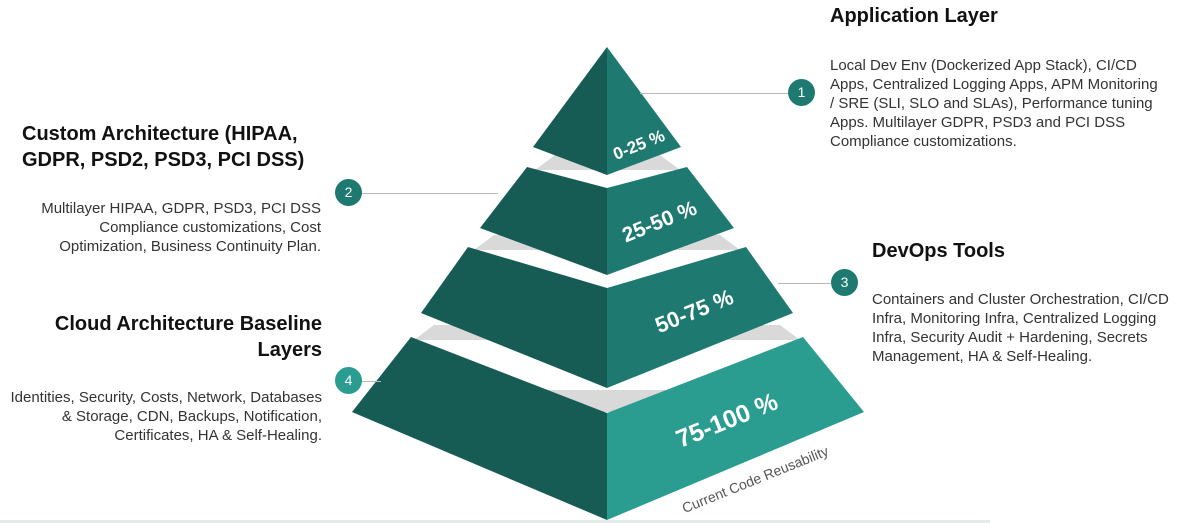 The height and width of the screenshot is (523, 1178). I want to click on layer-1-title: Application Layer, so click(914, 16).